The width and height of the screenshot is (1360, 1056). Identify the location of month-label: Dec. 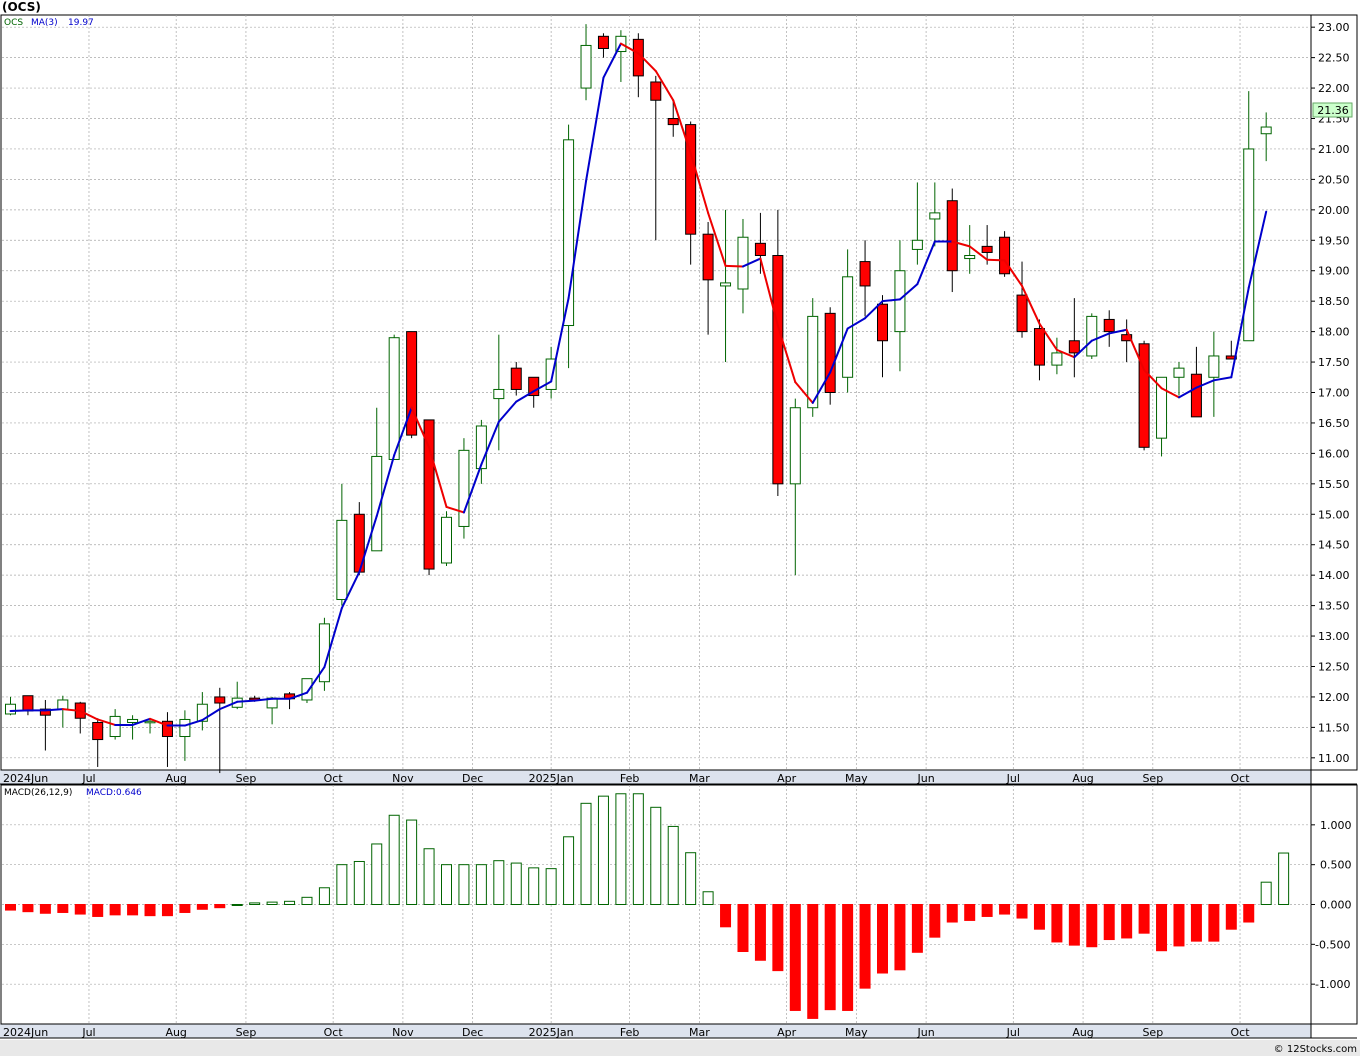
(472, 778).